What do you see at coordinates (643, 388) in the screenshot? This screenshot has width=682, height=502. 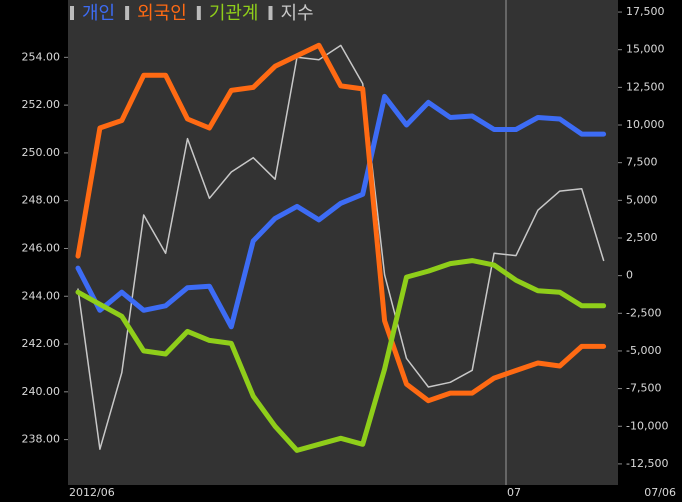 I see `y2-tick-label: -7,500` at bounding box center [643, 388].